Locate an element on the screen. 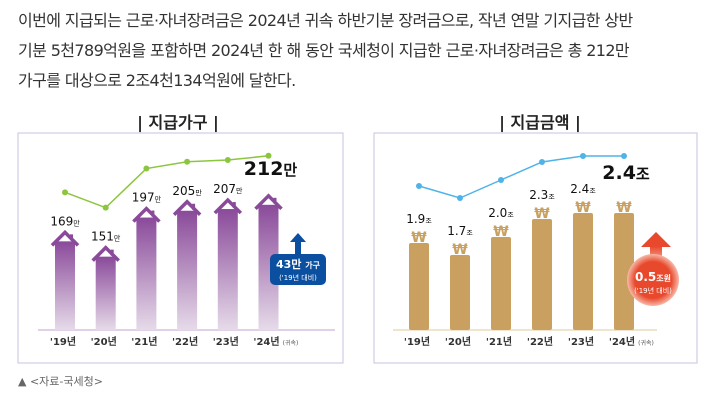 The width and height of the screenshot is (722, 403). data-label: 151만 is located at coordinates (106, 237).